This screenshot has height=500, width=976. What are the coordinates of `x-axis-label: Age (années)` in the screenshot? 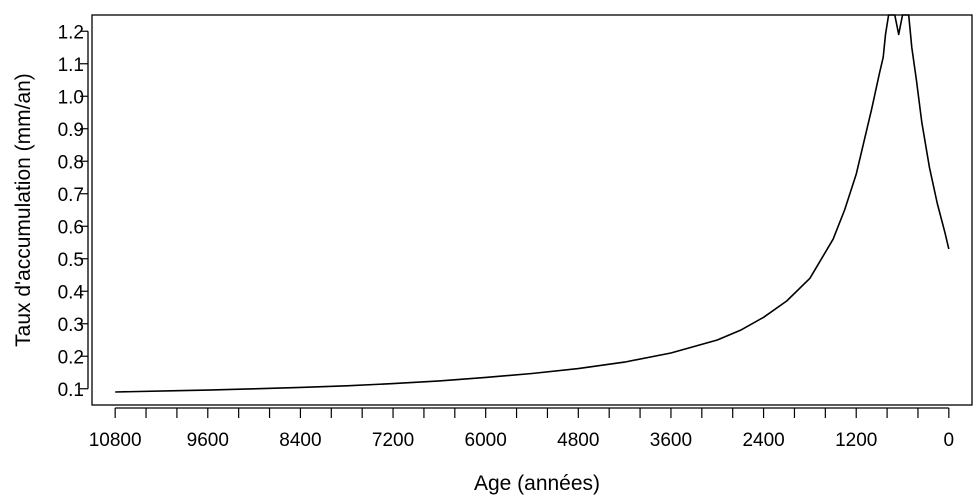 It's located at (537, 483).